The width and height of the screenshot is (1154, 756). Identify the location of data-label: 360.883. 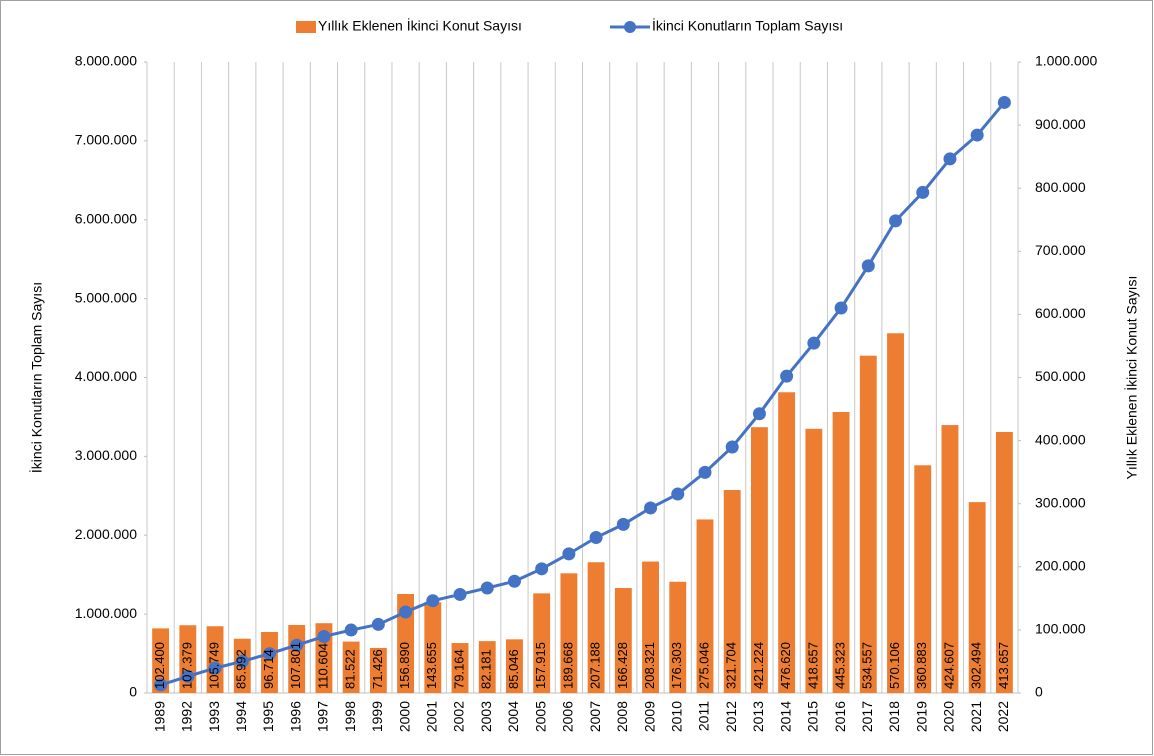
(921, 665).